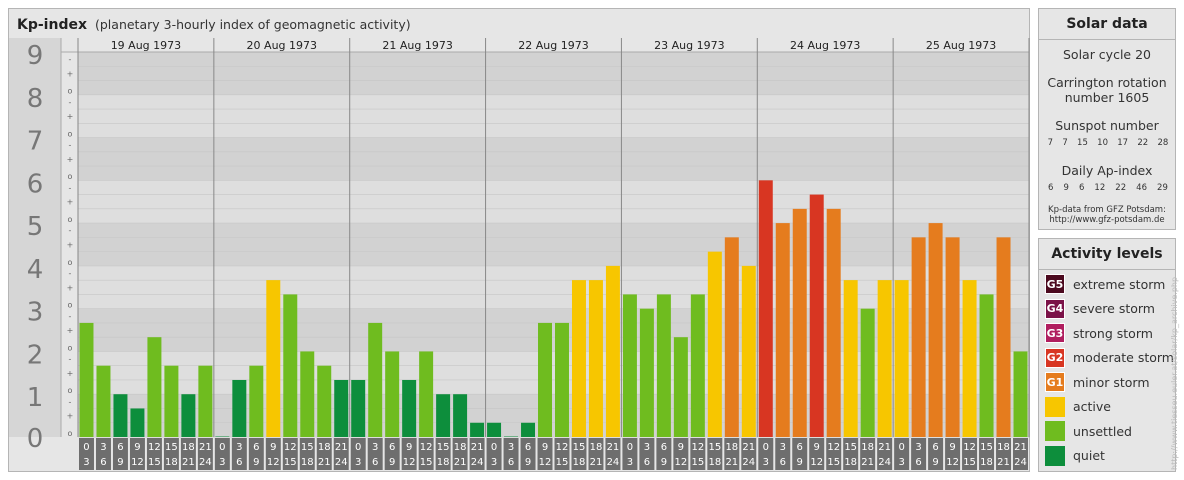 This screenshot has height=480, width=1184. What do you see at coordinates (1141, 188) in the screenshot?
I see `ap-value-5: 46` at bounding box center [1141, 188].